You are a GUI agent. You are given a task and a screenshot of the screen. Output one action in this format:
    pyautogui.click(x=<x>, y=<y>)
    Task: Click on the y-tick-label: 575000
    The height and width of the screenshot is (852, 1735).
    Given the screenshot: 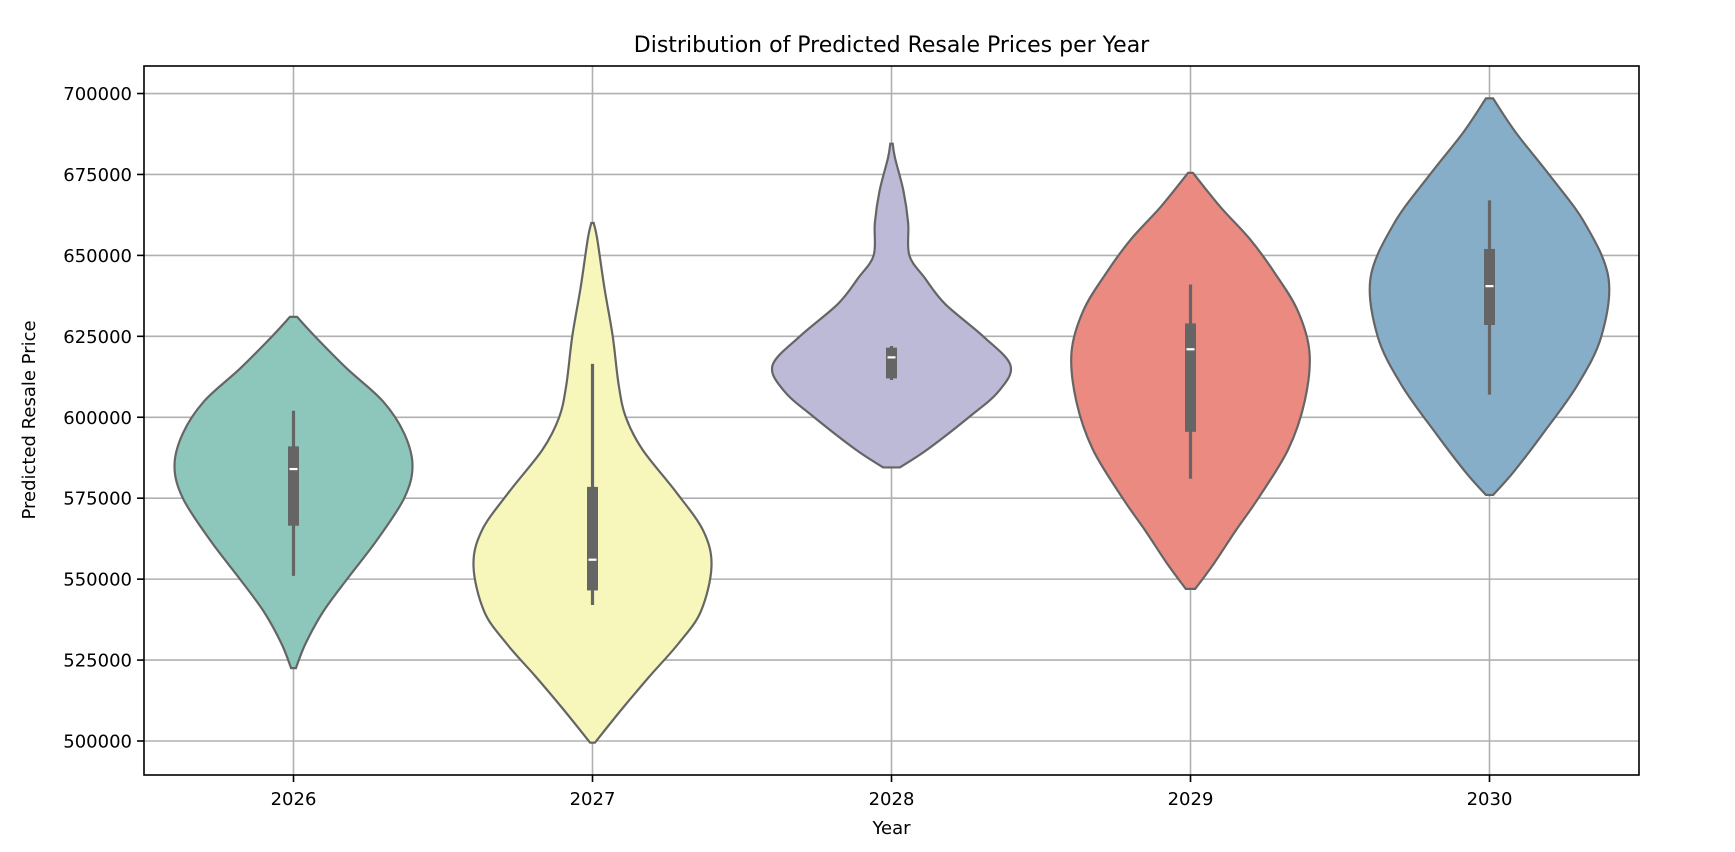 What is the action you would take?
    pyautogui.click(x=97, y=499)
    